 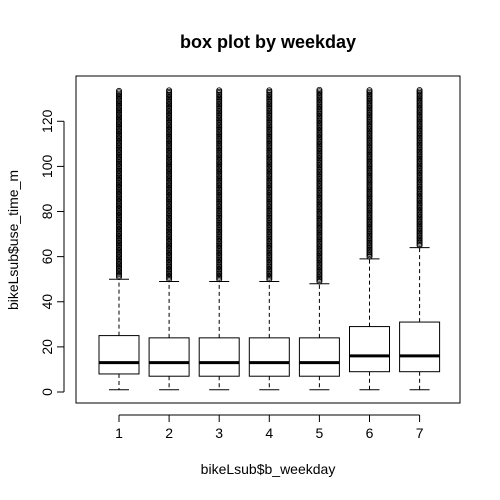 I want to click on x-tick-label: 5, so click(x=320, y=433).